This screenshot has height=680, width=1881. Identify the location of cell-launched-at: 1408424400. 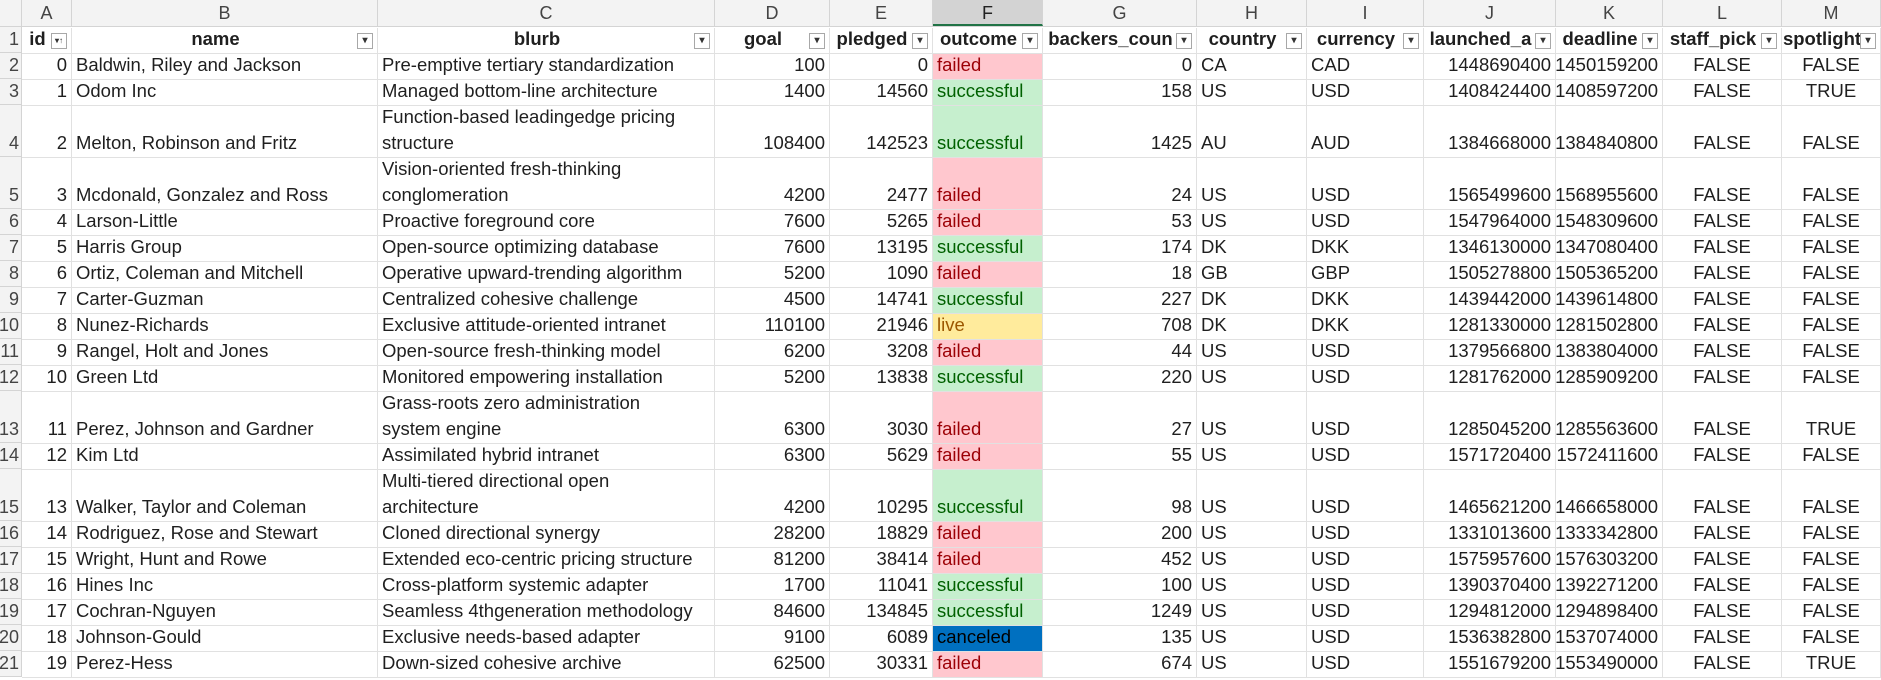
(1490, 93).